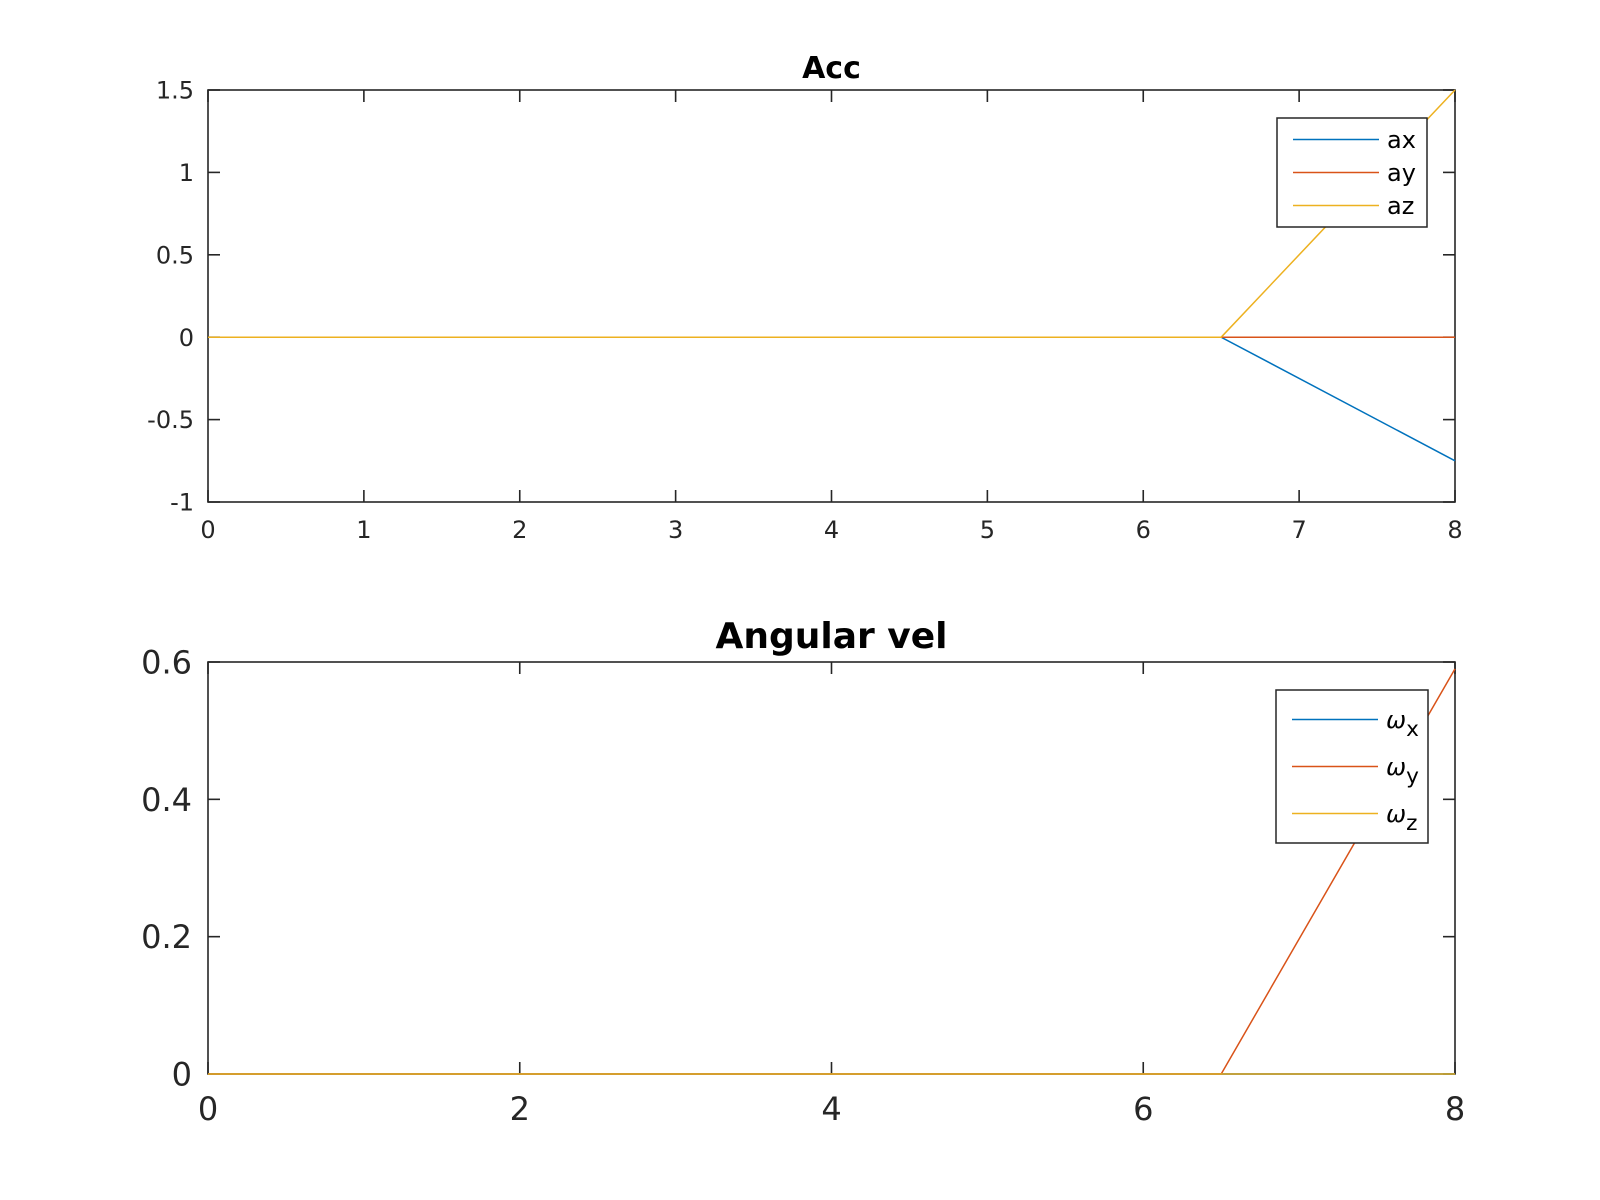  I want to click on y-tick-label: 0.6, so click(166, 663).